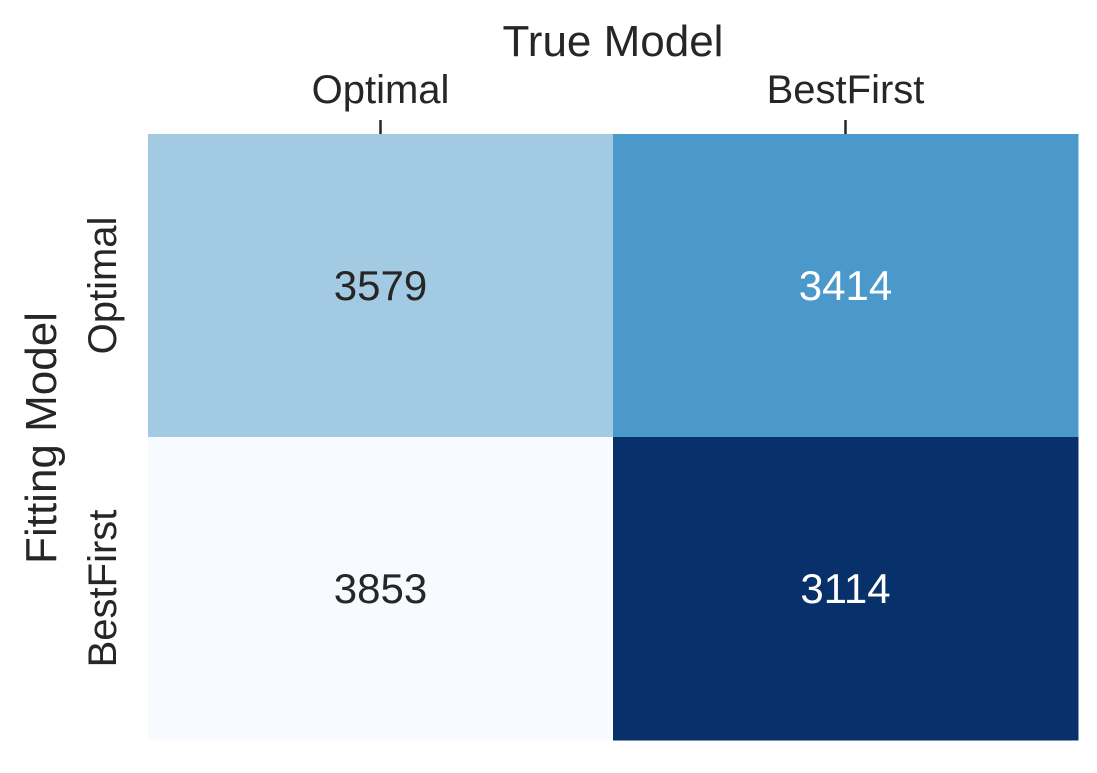 Image resolution: width=1097 pixels, height=773 pixels. What do you see at coordinates (103, 589) in the screenshot?
I see `y-tick-label-2: BestFirst` at bounding box center [103, 589].